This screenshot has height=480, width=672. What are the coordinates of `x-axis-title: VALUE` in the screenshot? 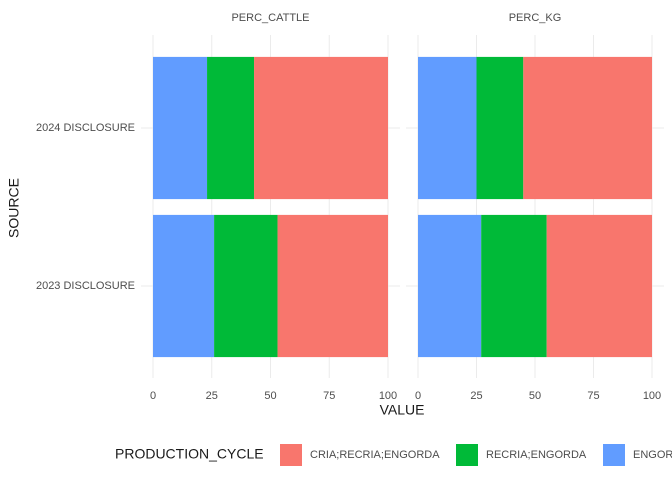 It's located at (402, 410).